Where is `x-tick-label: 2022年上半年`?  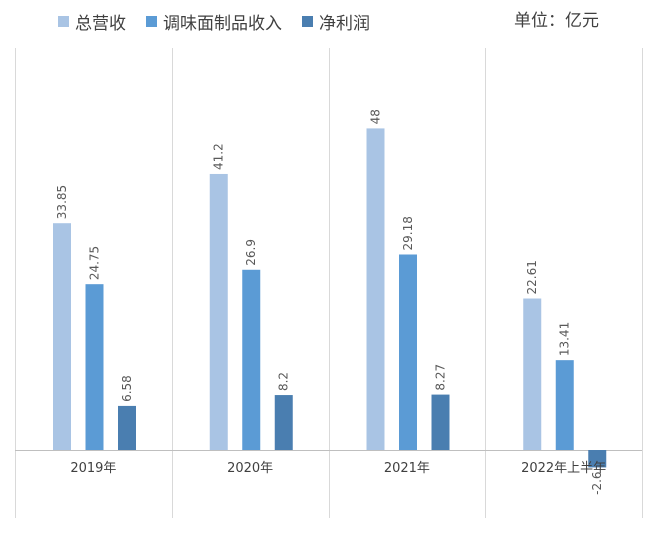 x-tick-label: 2022年上半年 is located at coordinates (563, 468).